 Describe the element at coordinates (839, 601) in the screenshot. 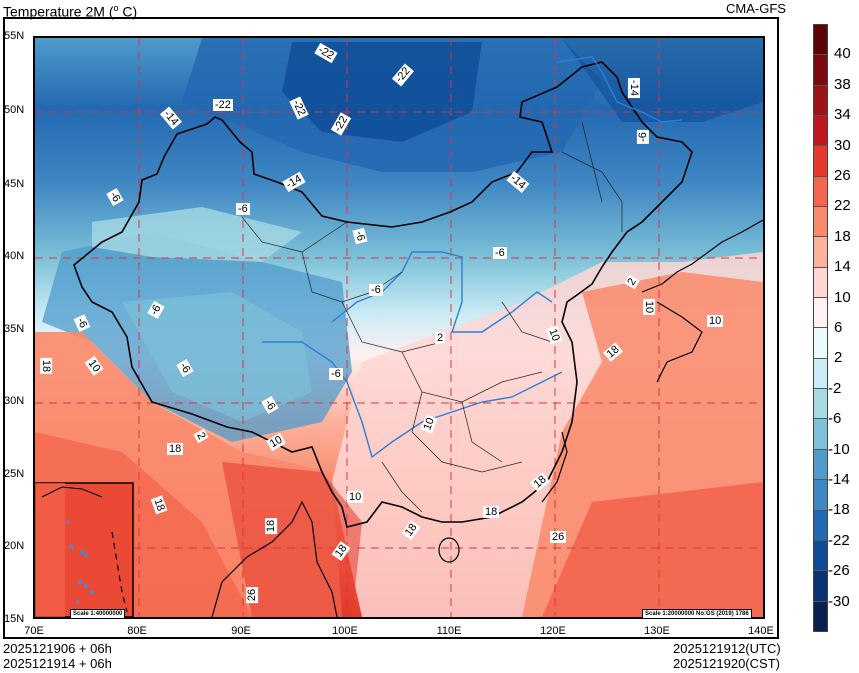

I see `colorbar-tick-label: -30` at that location.